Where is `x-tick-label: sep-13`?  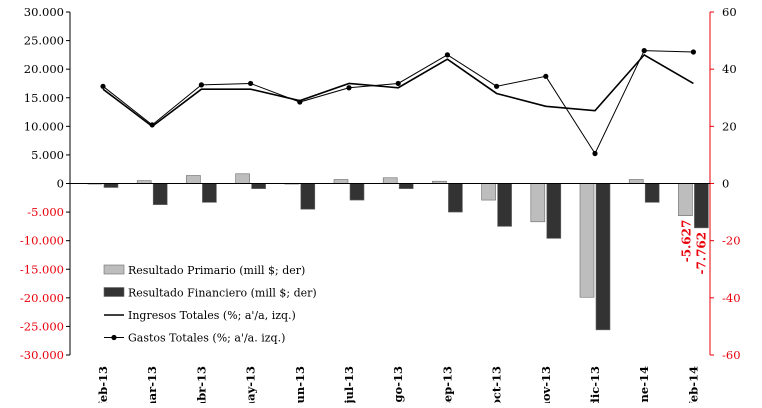 x-tick-label: sep-13 is located at coordinates (447, 384).